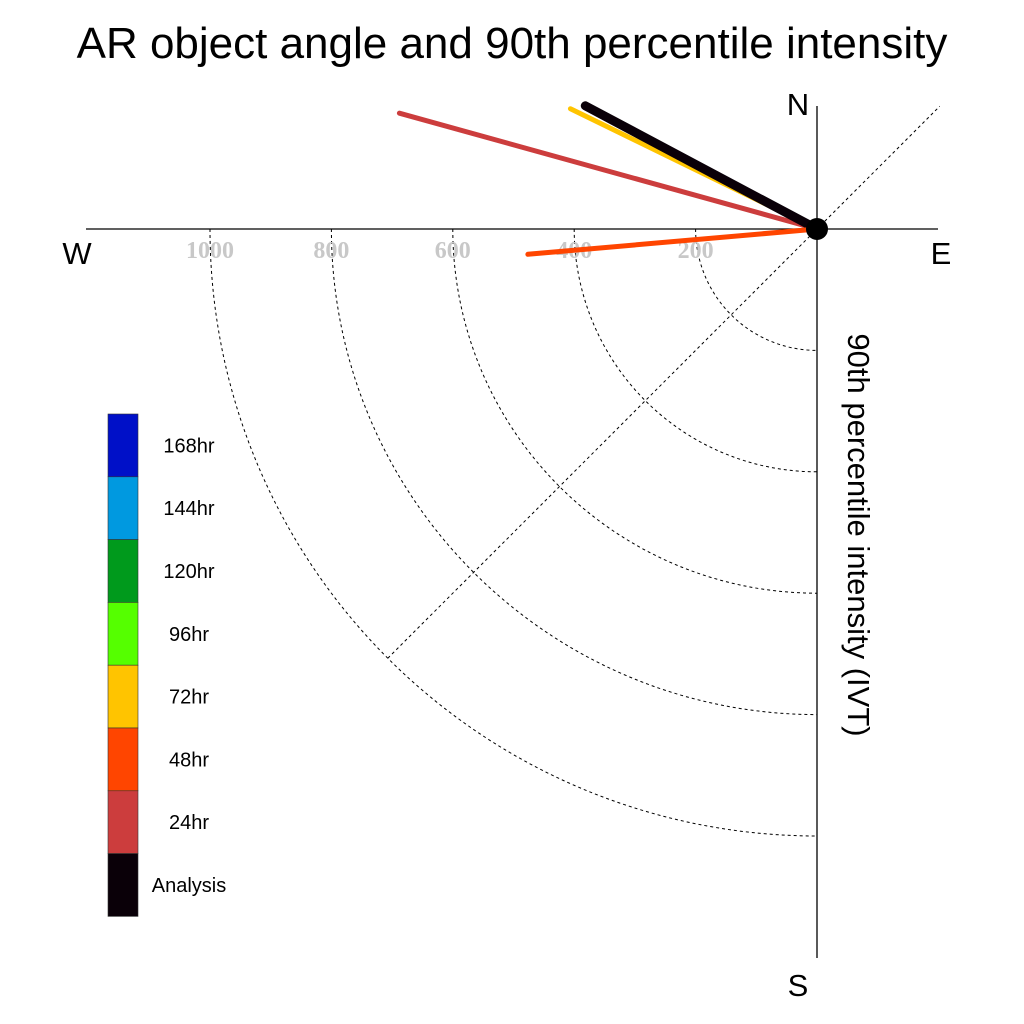 The width and height of the screenshot is (1024, 1024). What do you see at coordinates (858, 534) in the screenshot?
I see `y-axis-label: 90th percentile intensity (IVT)` at bounding box center [858, 534].